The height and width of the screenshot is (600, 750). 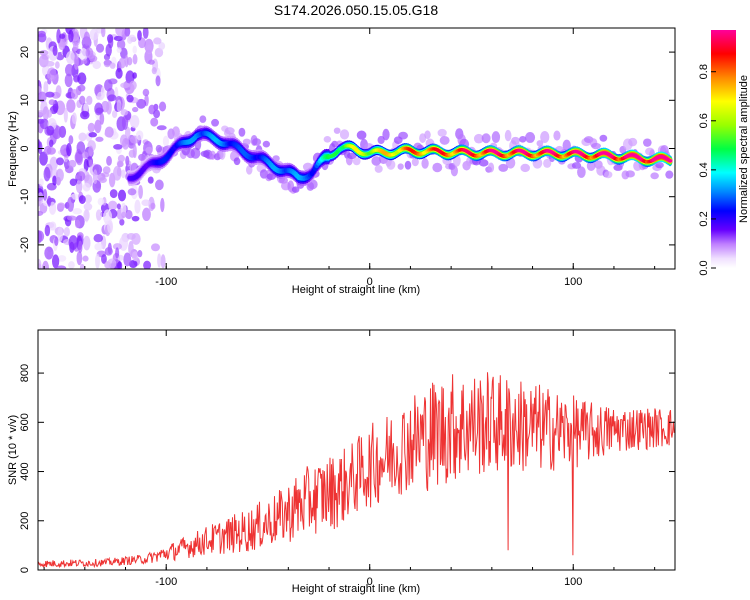 What do you see at coordinates (744, 149) in the screenshot?
I see `colorbar-label: Normalized spectral amplitude` at bounding box center [744, 149].